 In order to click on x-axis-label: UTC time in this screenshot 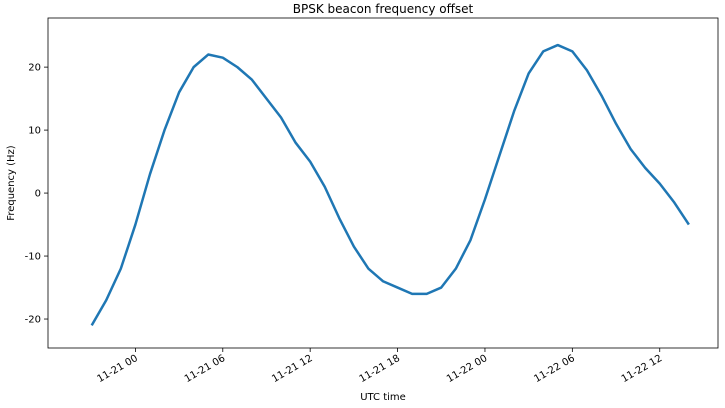, I will do `click(383, 397)`.